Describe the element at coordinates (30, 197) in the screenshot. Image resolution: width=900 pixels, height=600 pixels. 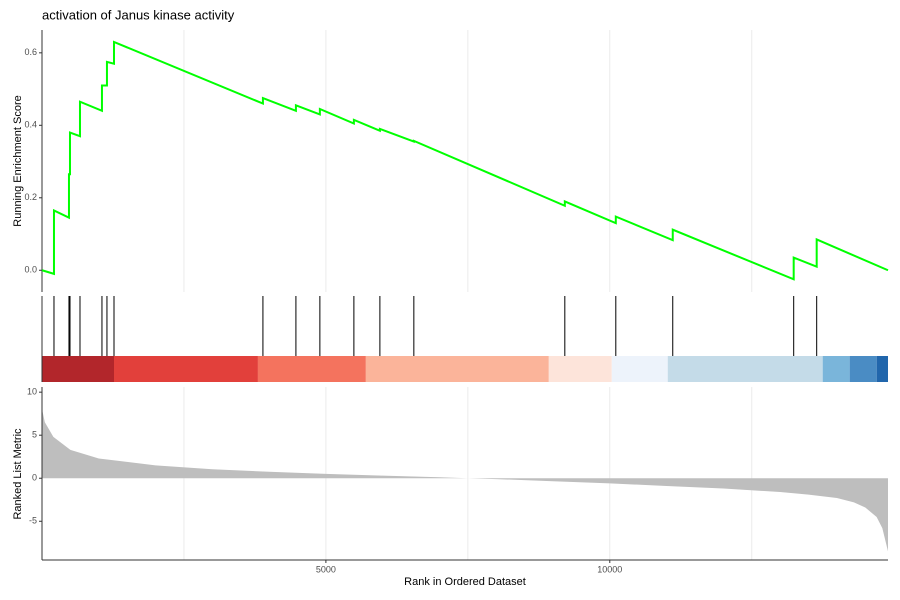
I see `y-tick-label: 0.2` at that location.